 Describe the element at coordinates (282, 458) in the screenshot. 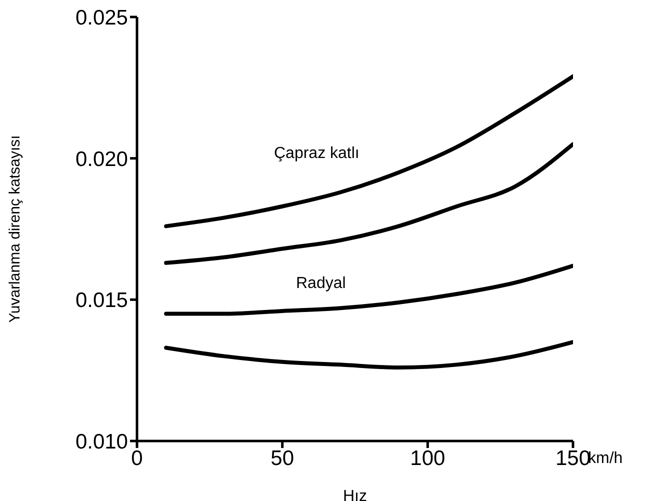

I see `x-tick-label: 50` at that location.